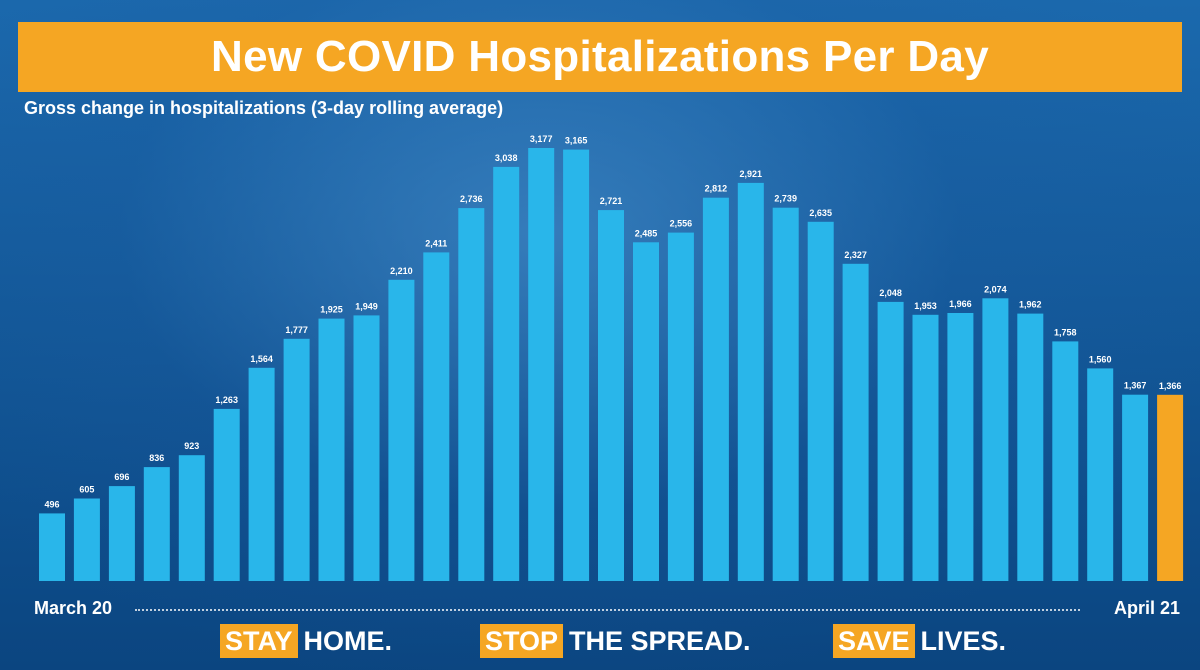 This screenshot has height=670, width=1200. I want to click on bar-value-label: 1,367, so click(1135, 386).